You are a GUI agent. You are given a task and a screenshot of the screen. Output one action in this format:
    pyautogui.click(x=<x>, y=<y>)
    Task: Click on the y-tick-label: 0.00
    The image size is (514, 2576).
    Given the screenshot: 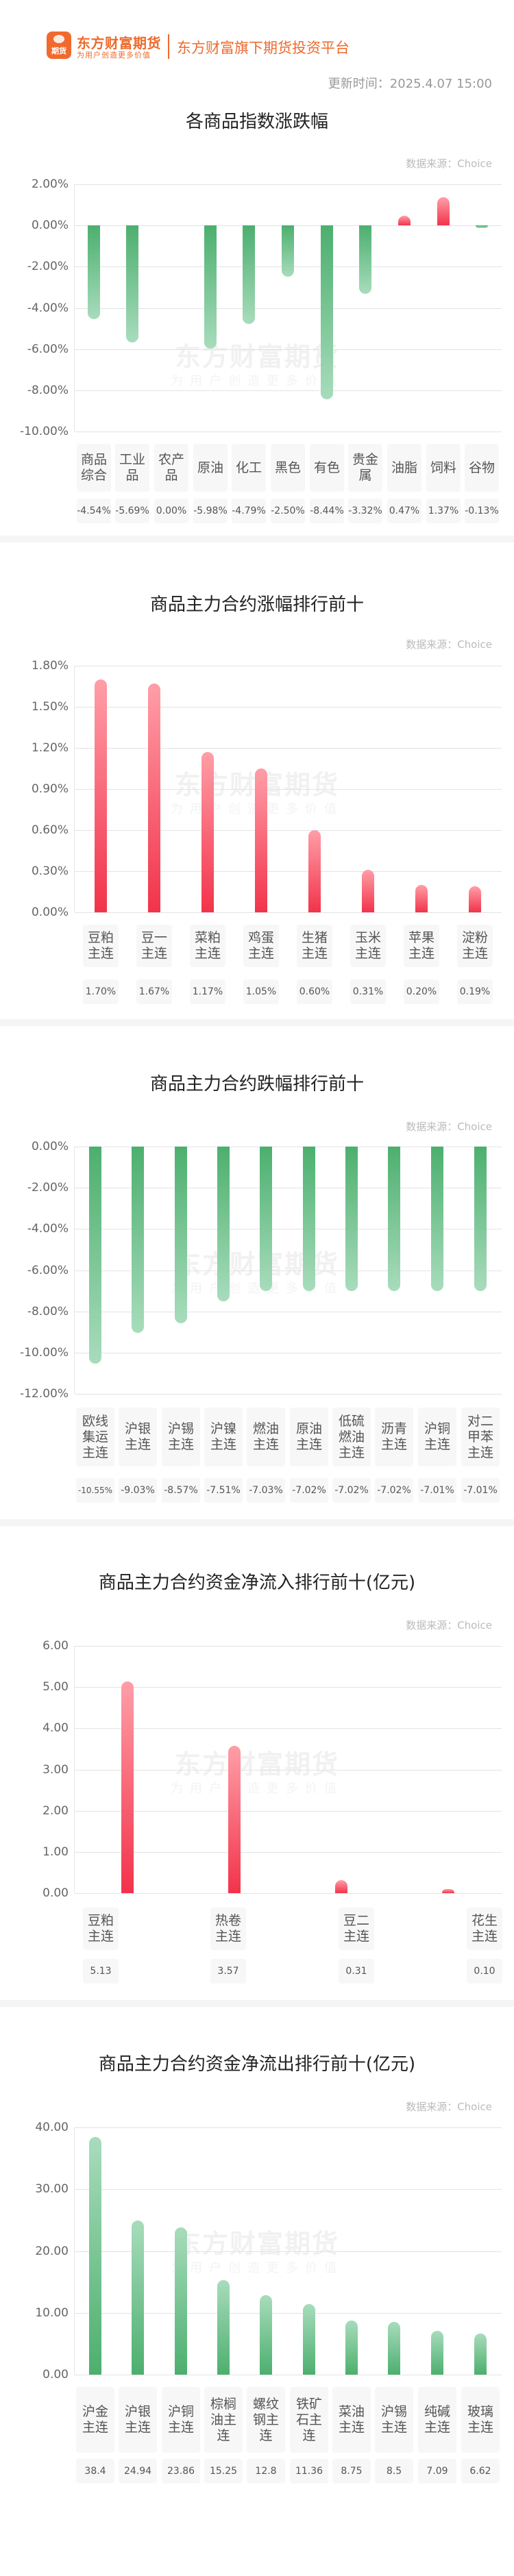 What is the action you would take?
    pyautogui.click(x=55, y=1893)
    